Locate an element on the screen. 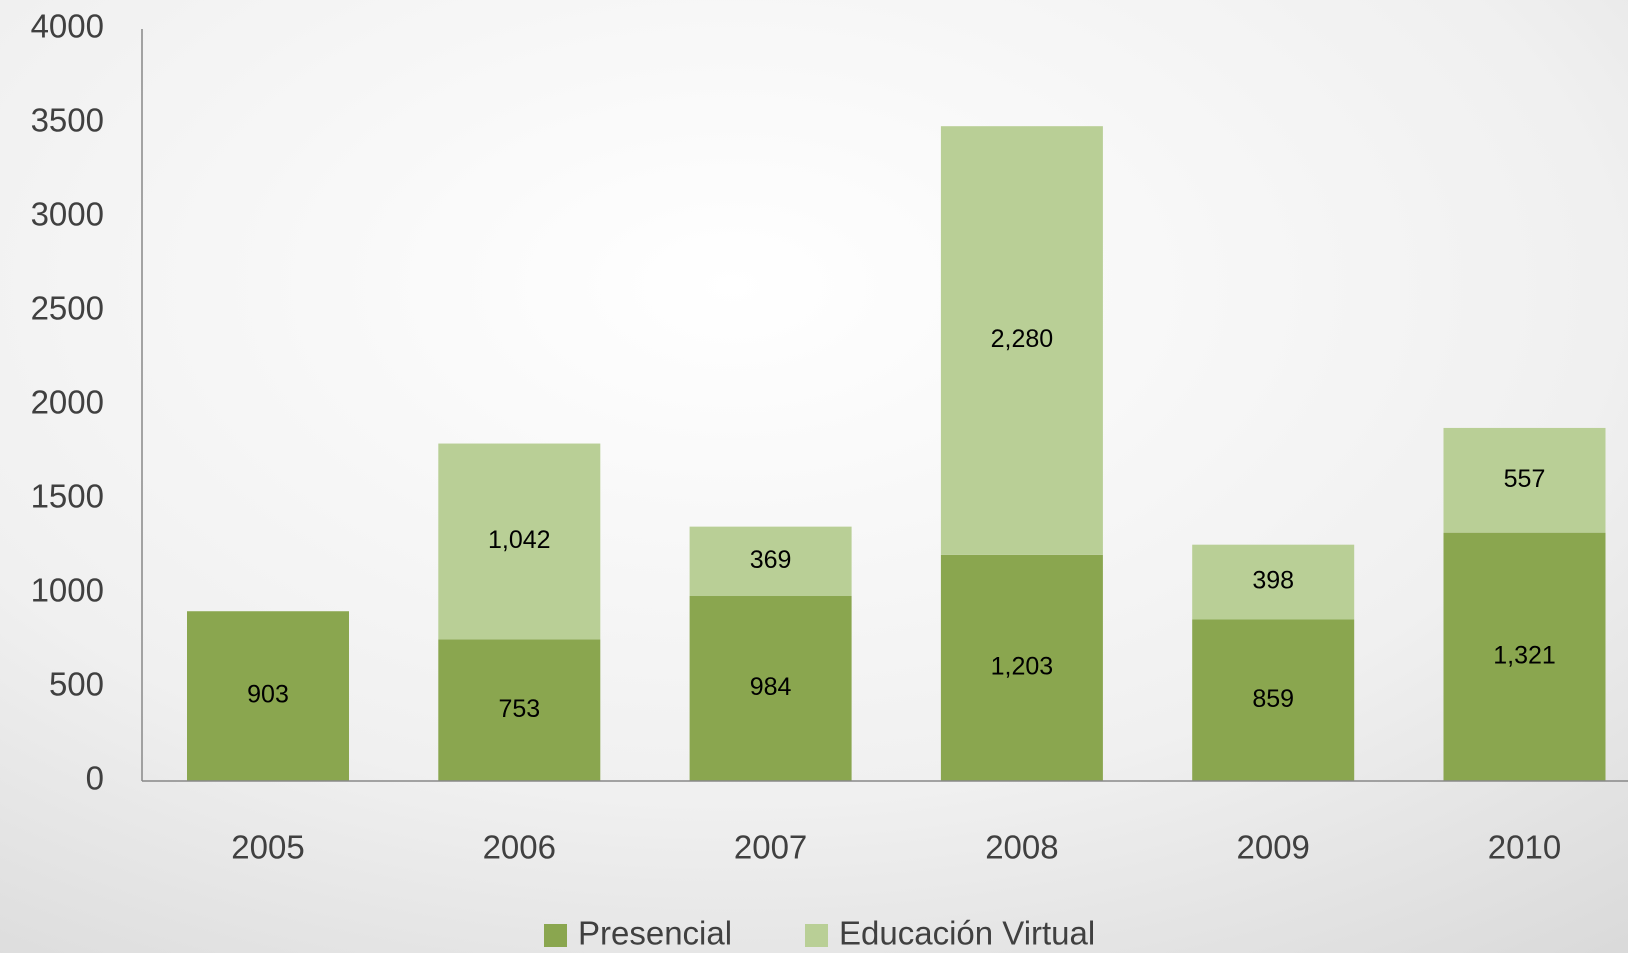 This screenshot has height=953, width=1628. y-tick-label: 1000 is located at coordinates (67, 590).